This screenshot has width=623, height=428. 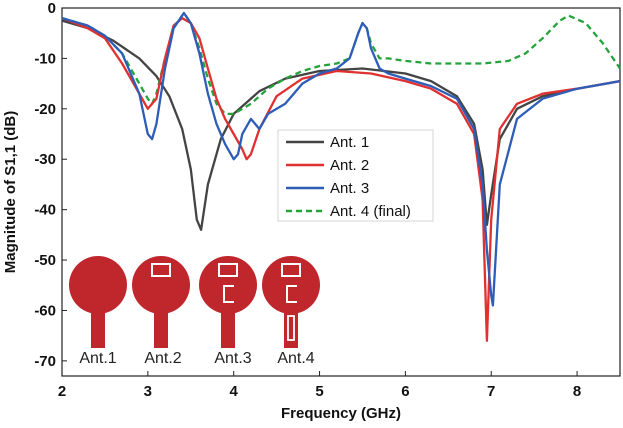 I want to click on y-tick-label: -40, so click(x=45, y=210).